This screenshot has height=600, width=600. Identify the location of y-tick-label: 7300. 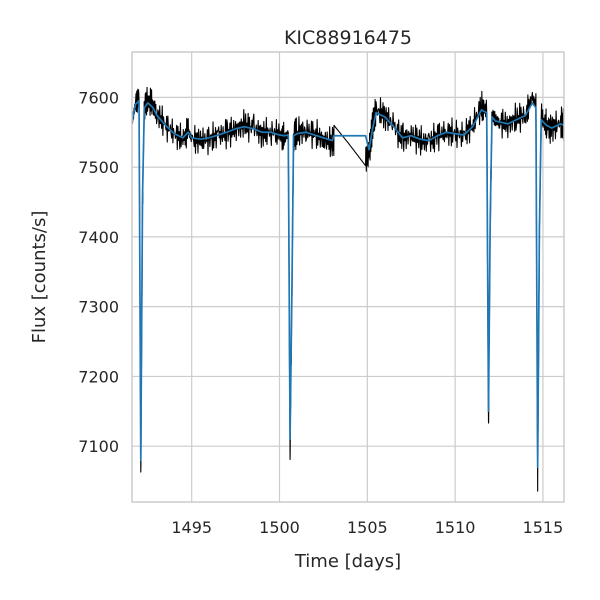
(98, 307).